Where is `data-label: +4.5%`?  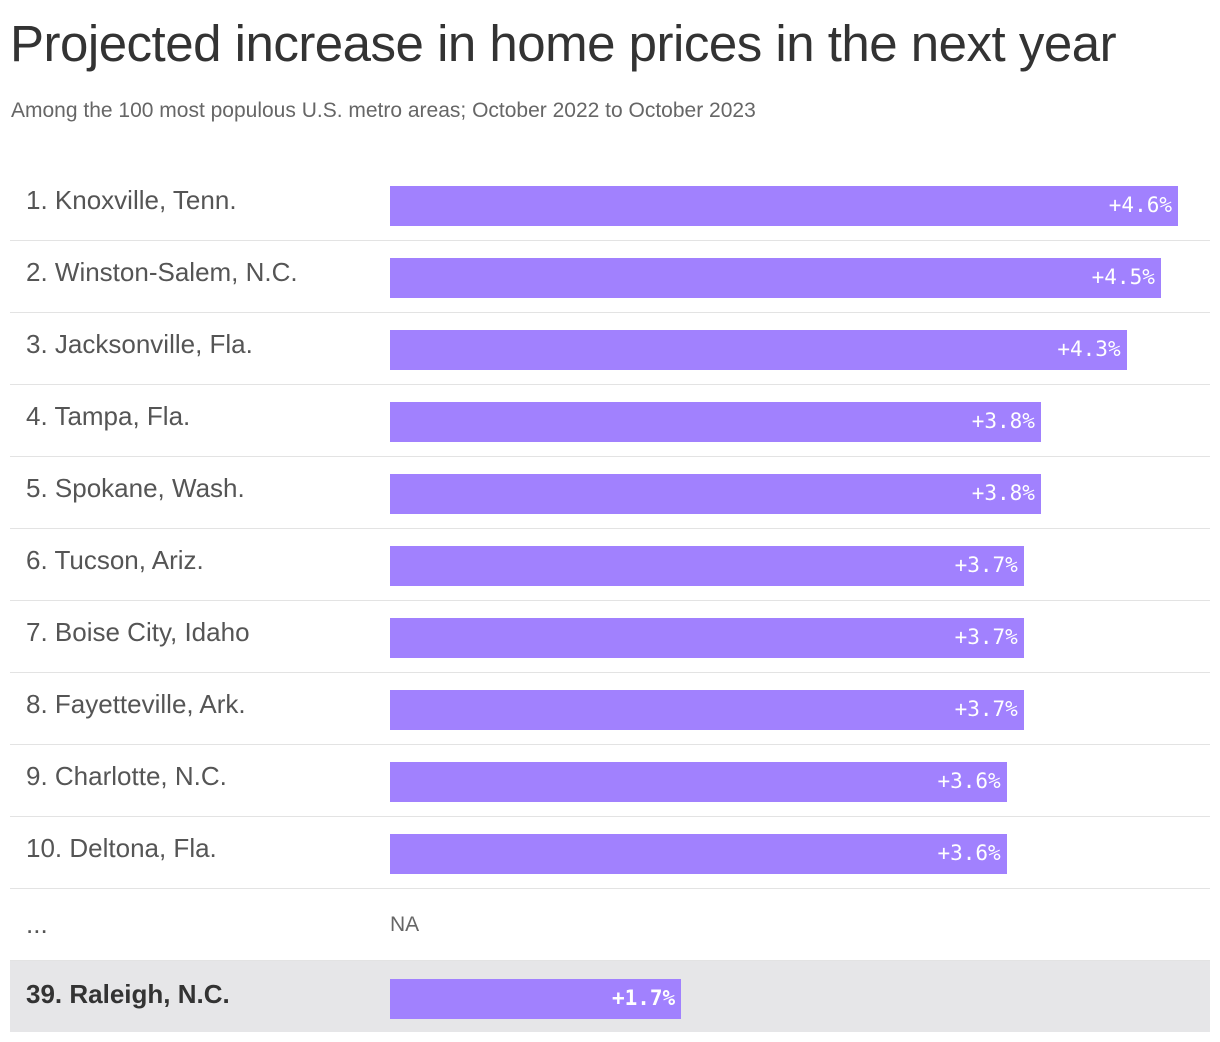
data-label: +4.5% is located at coordinates (1123, 277).